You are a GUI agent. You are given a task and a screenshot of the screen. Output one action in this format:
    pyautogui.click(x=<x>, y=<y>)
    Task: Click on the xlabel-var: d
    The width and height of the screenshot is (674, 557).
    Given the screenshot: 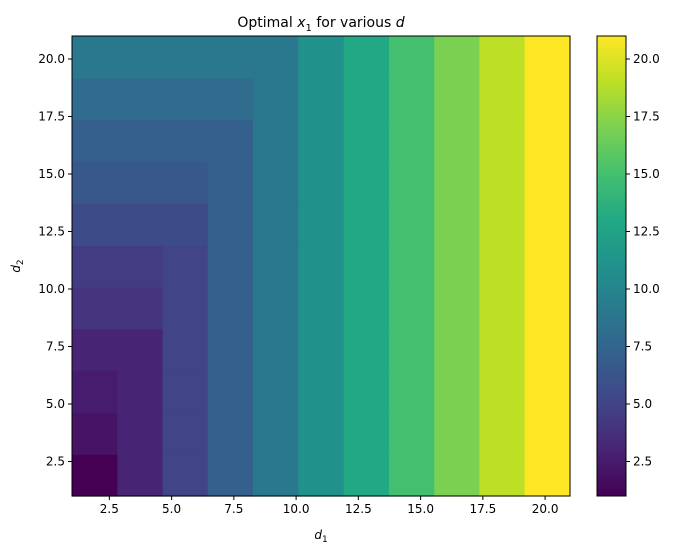 What is the action you would take?
    pyautogui.click(x=318, y=535)
    